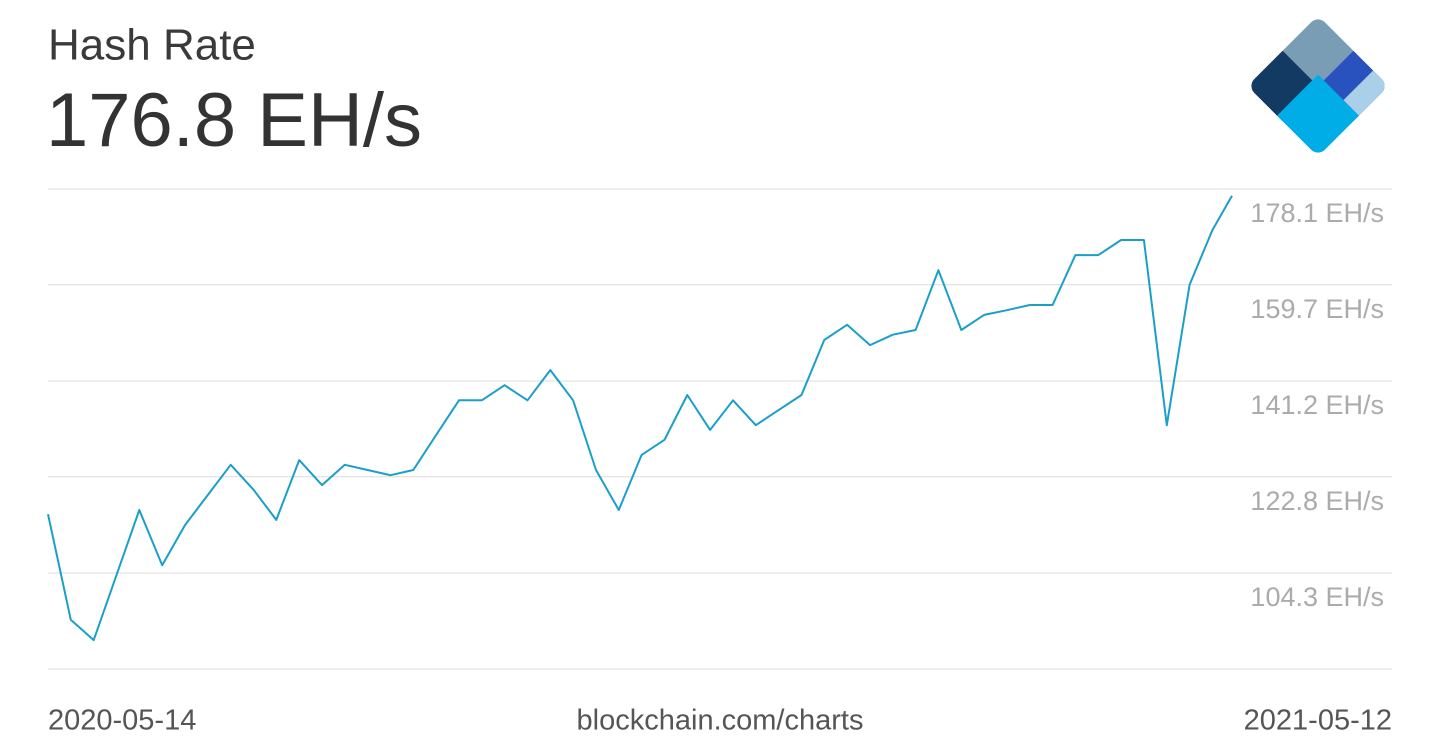  What do you see at coordinates (1317, 213) in the screenshot?
I see `y-tick-label: 178.1 EH/s` at bounding box center [1317, 213].